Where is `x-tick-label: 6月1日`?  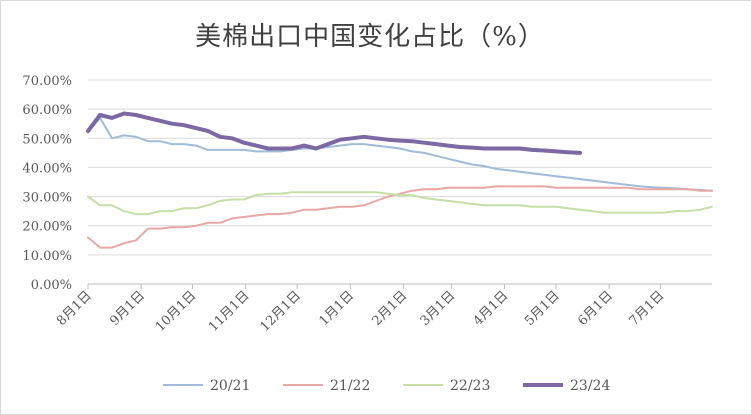
x-tick-label: 6月1日 is located at coordinates (595, 308).